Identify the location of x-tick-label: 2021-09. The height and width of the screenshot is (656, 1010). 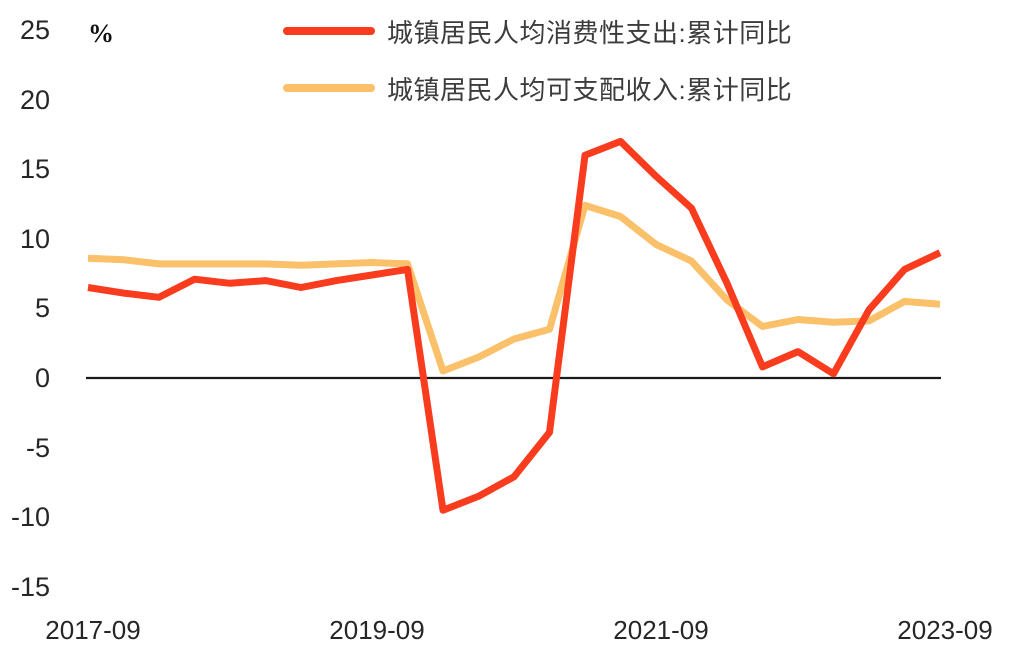
(661, 630).